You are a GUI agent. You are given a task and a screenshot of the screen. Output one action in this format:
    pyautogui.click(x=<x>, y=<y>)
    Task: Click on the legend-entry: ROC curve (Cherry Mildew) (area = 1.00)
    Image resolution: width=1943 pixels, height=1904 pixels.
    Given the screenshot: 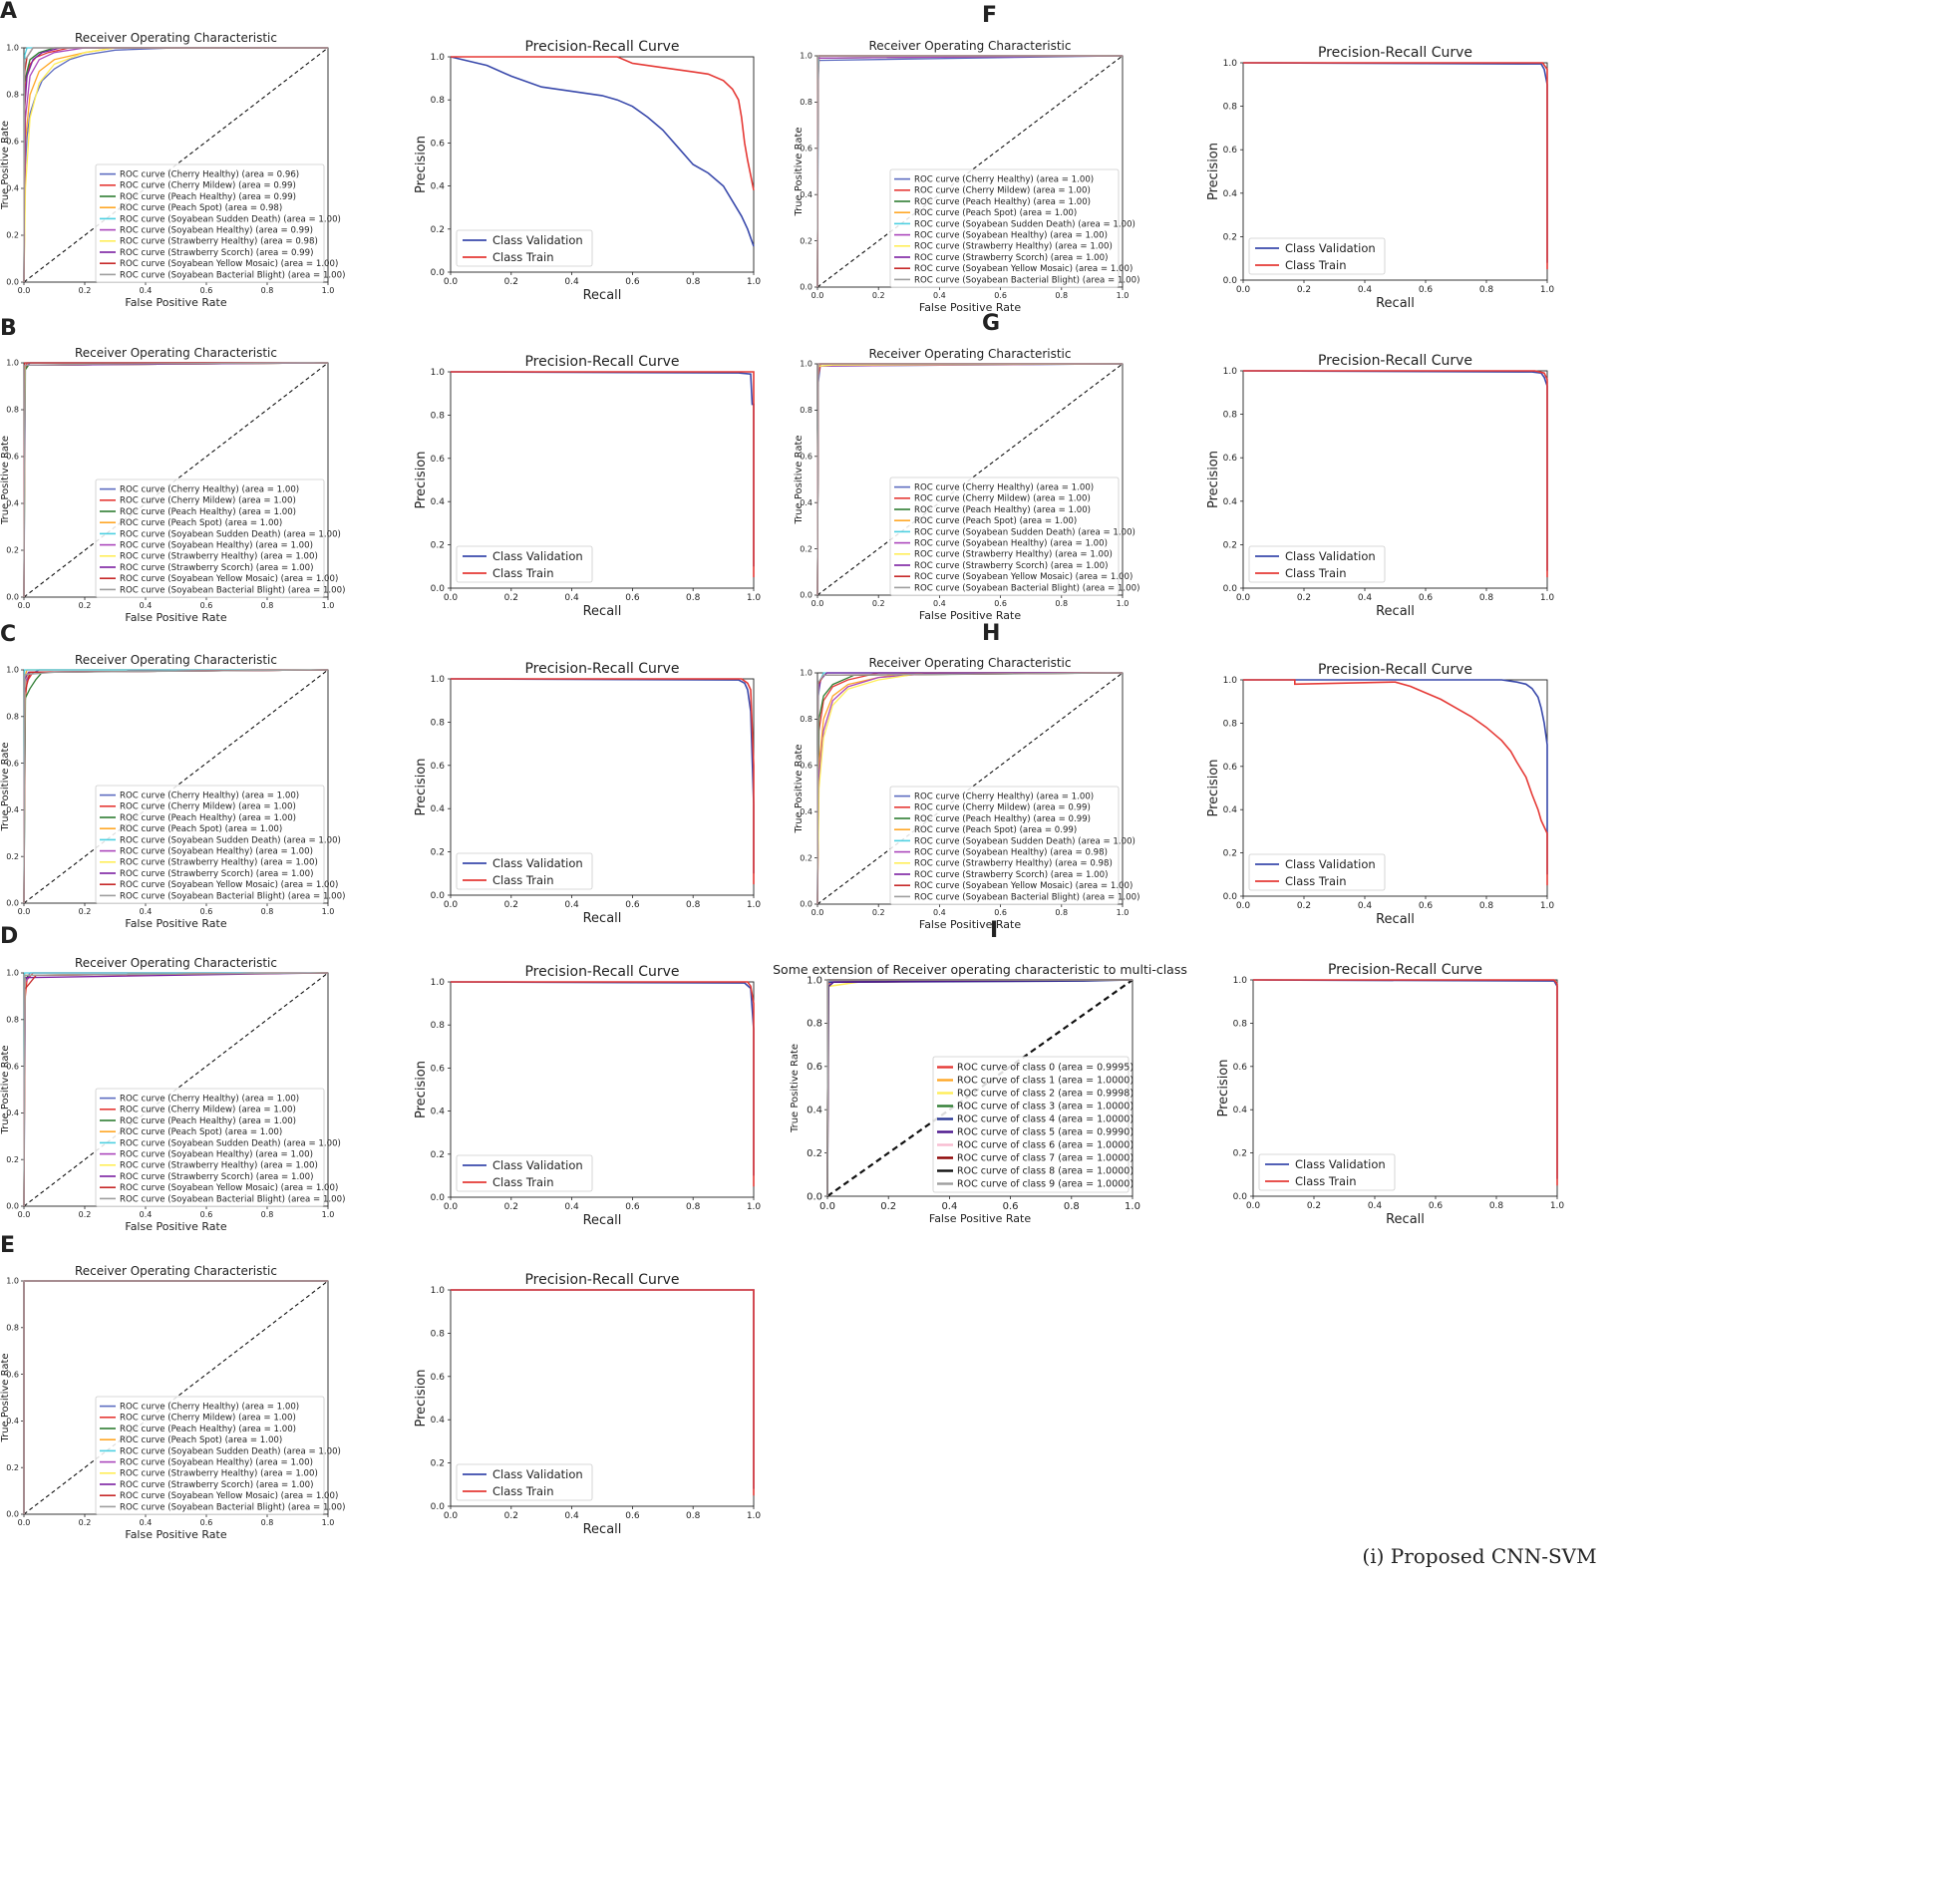 What is the action you would take?
    pyautogui.click(x=1002, y=499)
    